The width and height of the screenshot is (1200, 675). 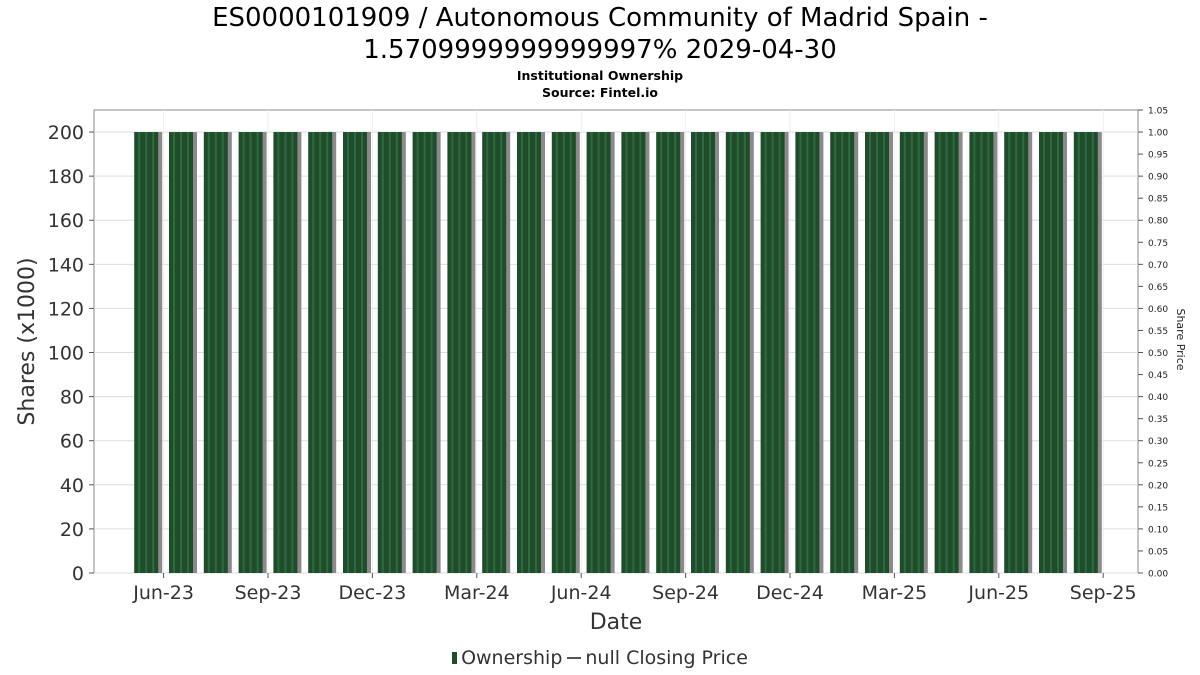 I want to click on price-legend-swatch, so click(x=574, y=658).